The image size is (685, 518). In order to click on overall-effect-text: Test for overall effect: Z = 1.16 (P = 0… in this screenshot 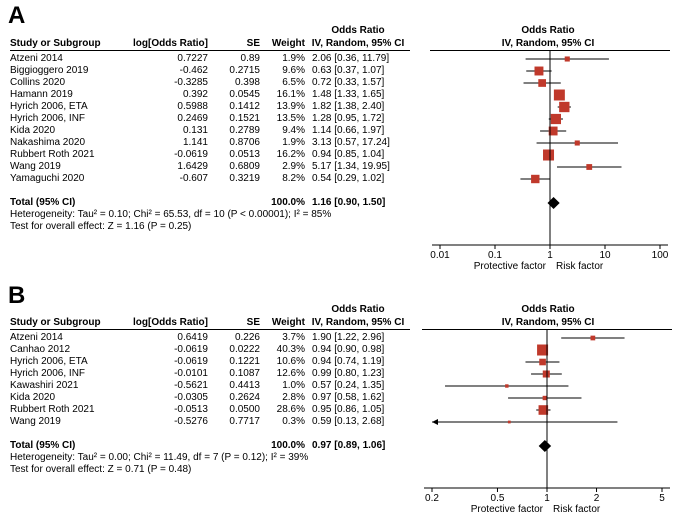, I will do `click(101, 226)`.